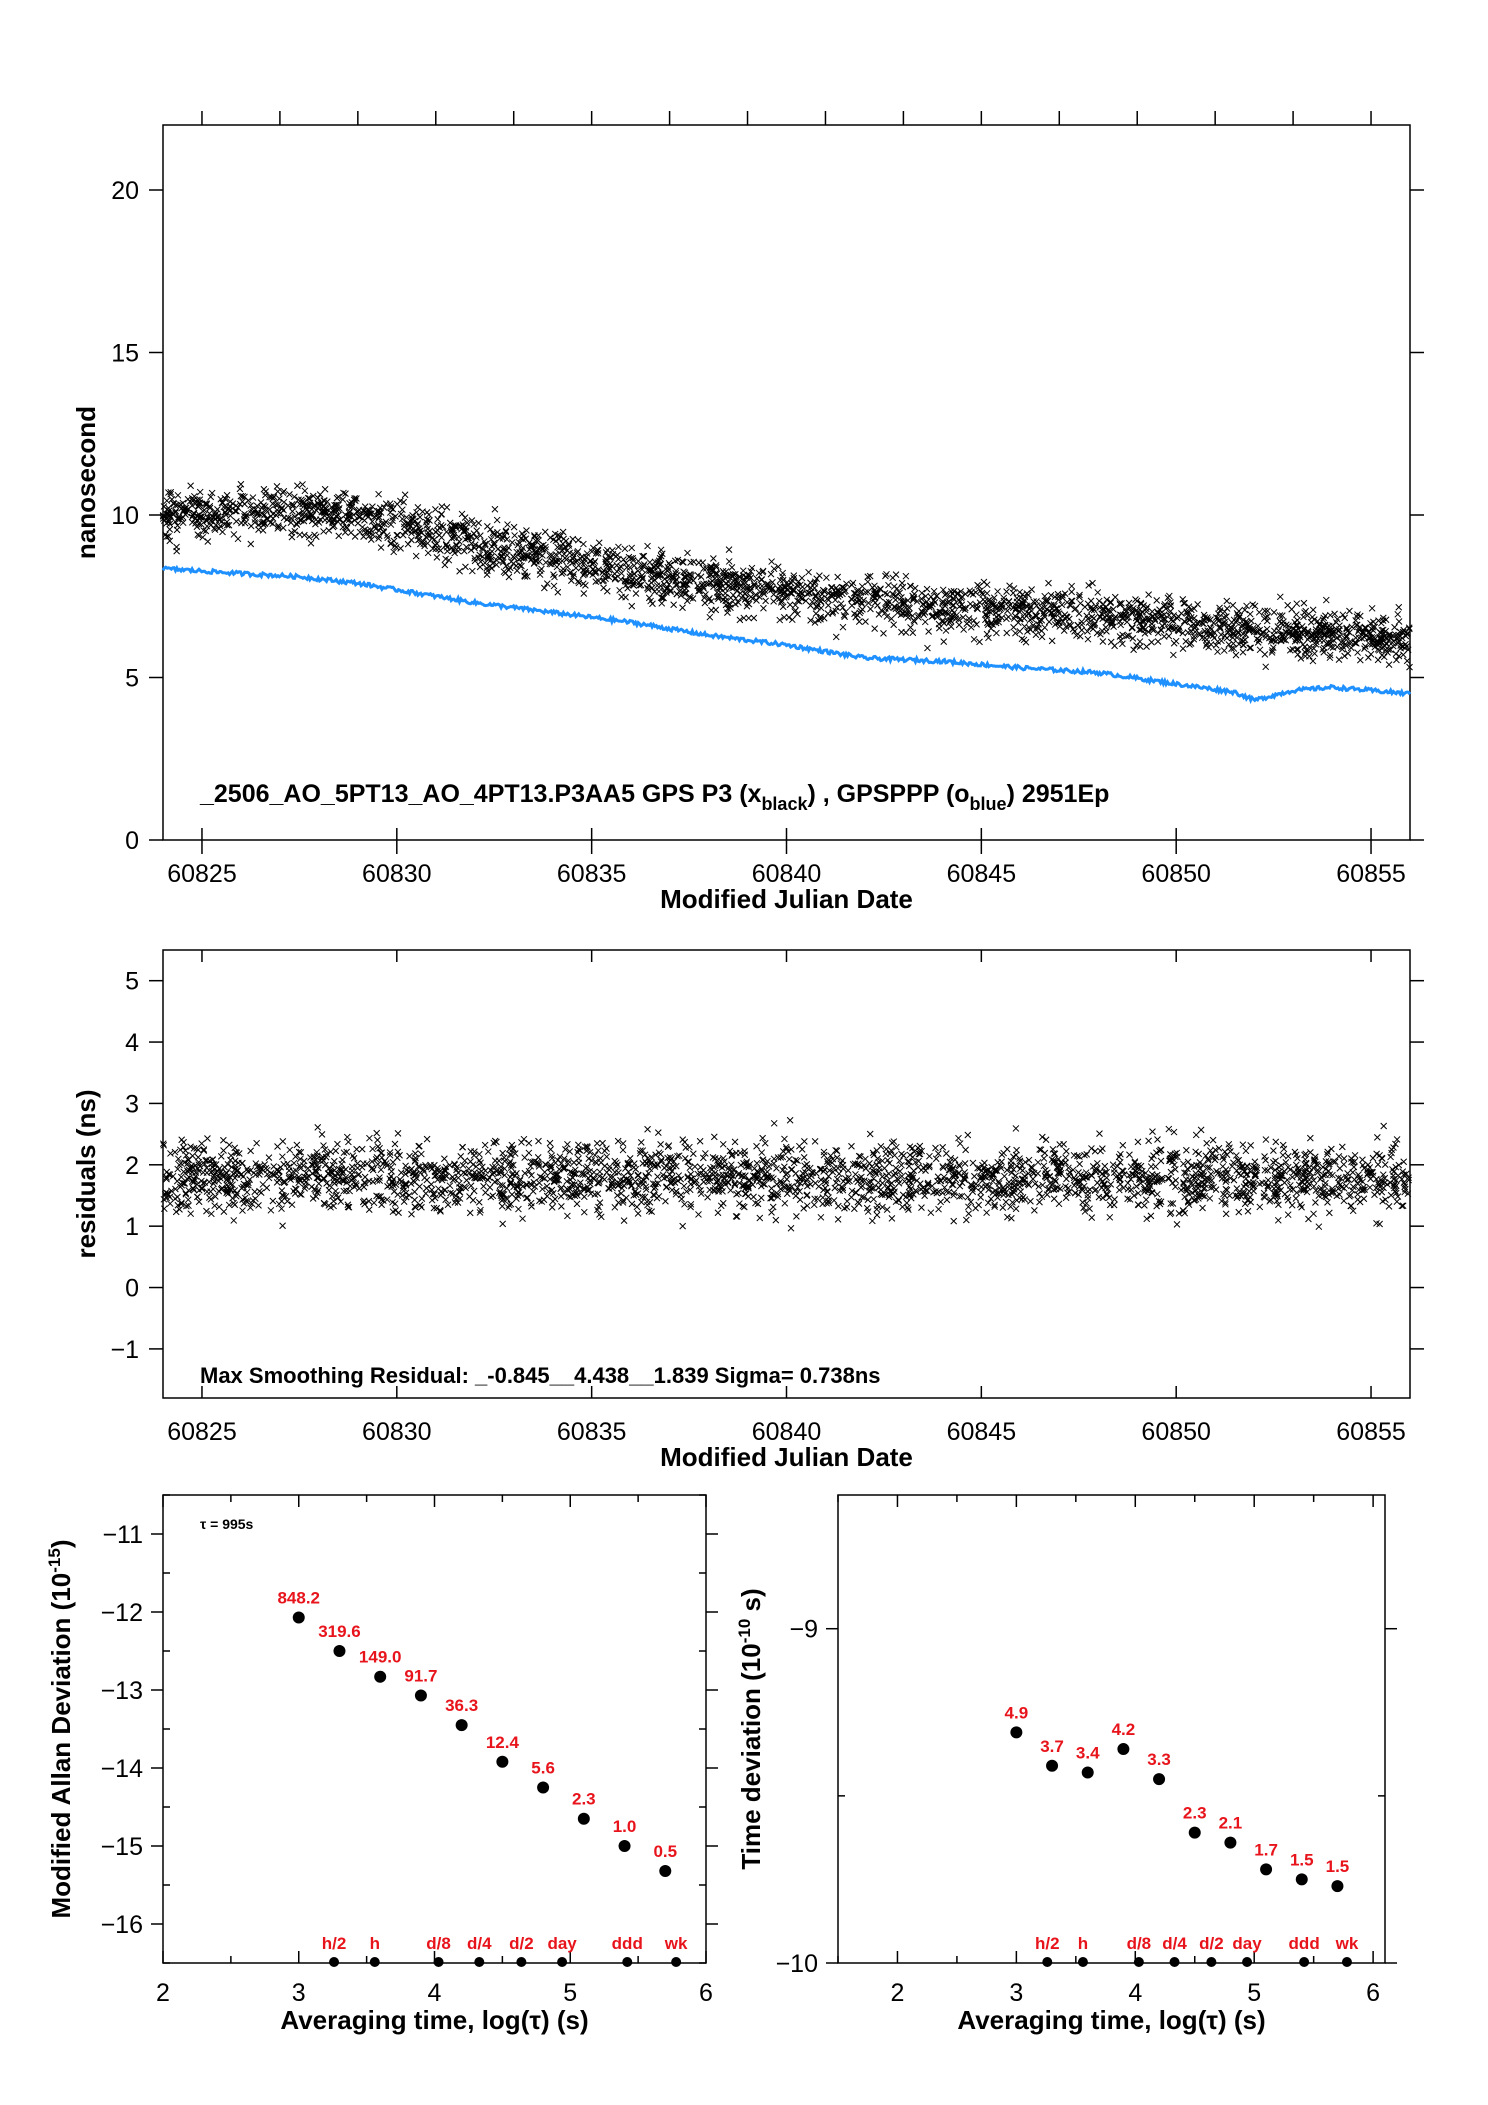  What do you see at coordinates (125, 516) in the screenshot?
I see `y-tick-label: 10` at bounding box center [125, 516].